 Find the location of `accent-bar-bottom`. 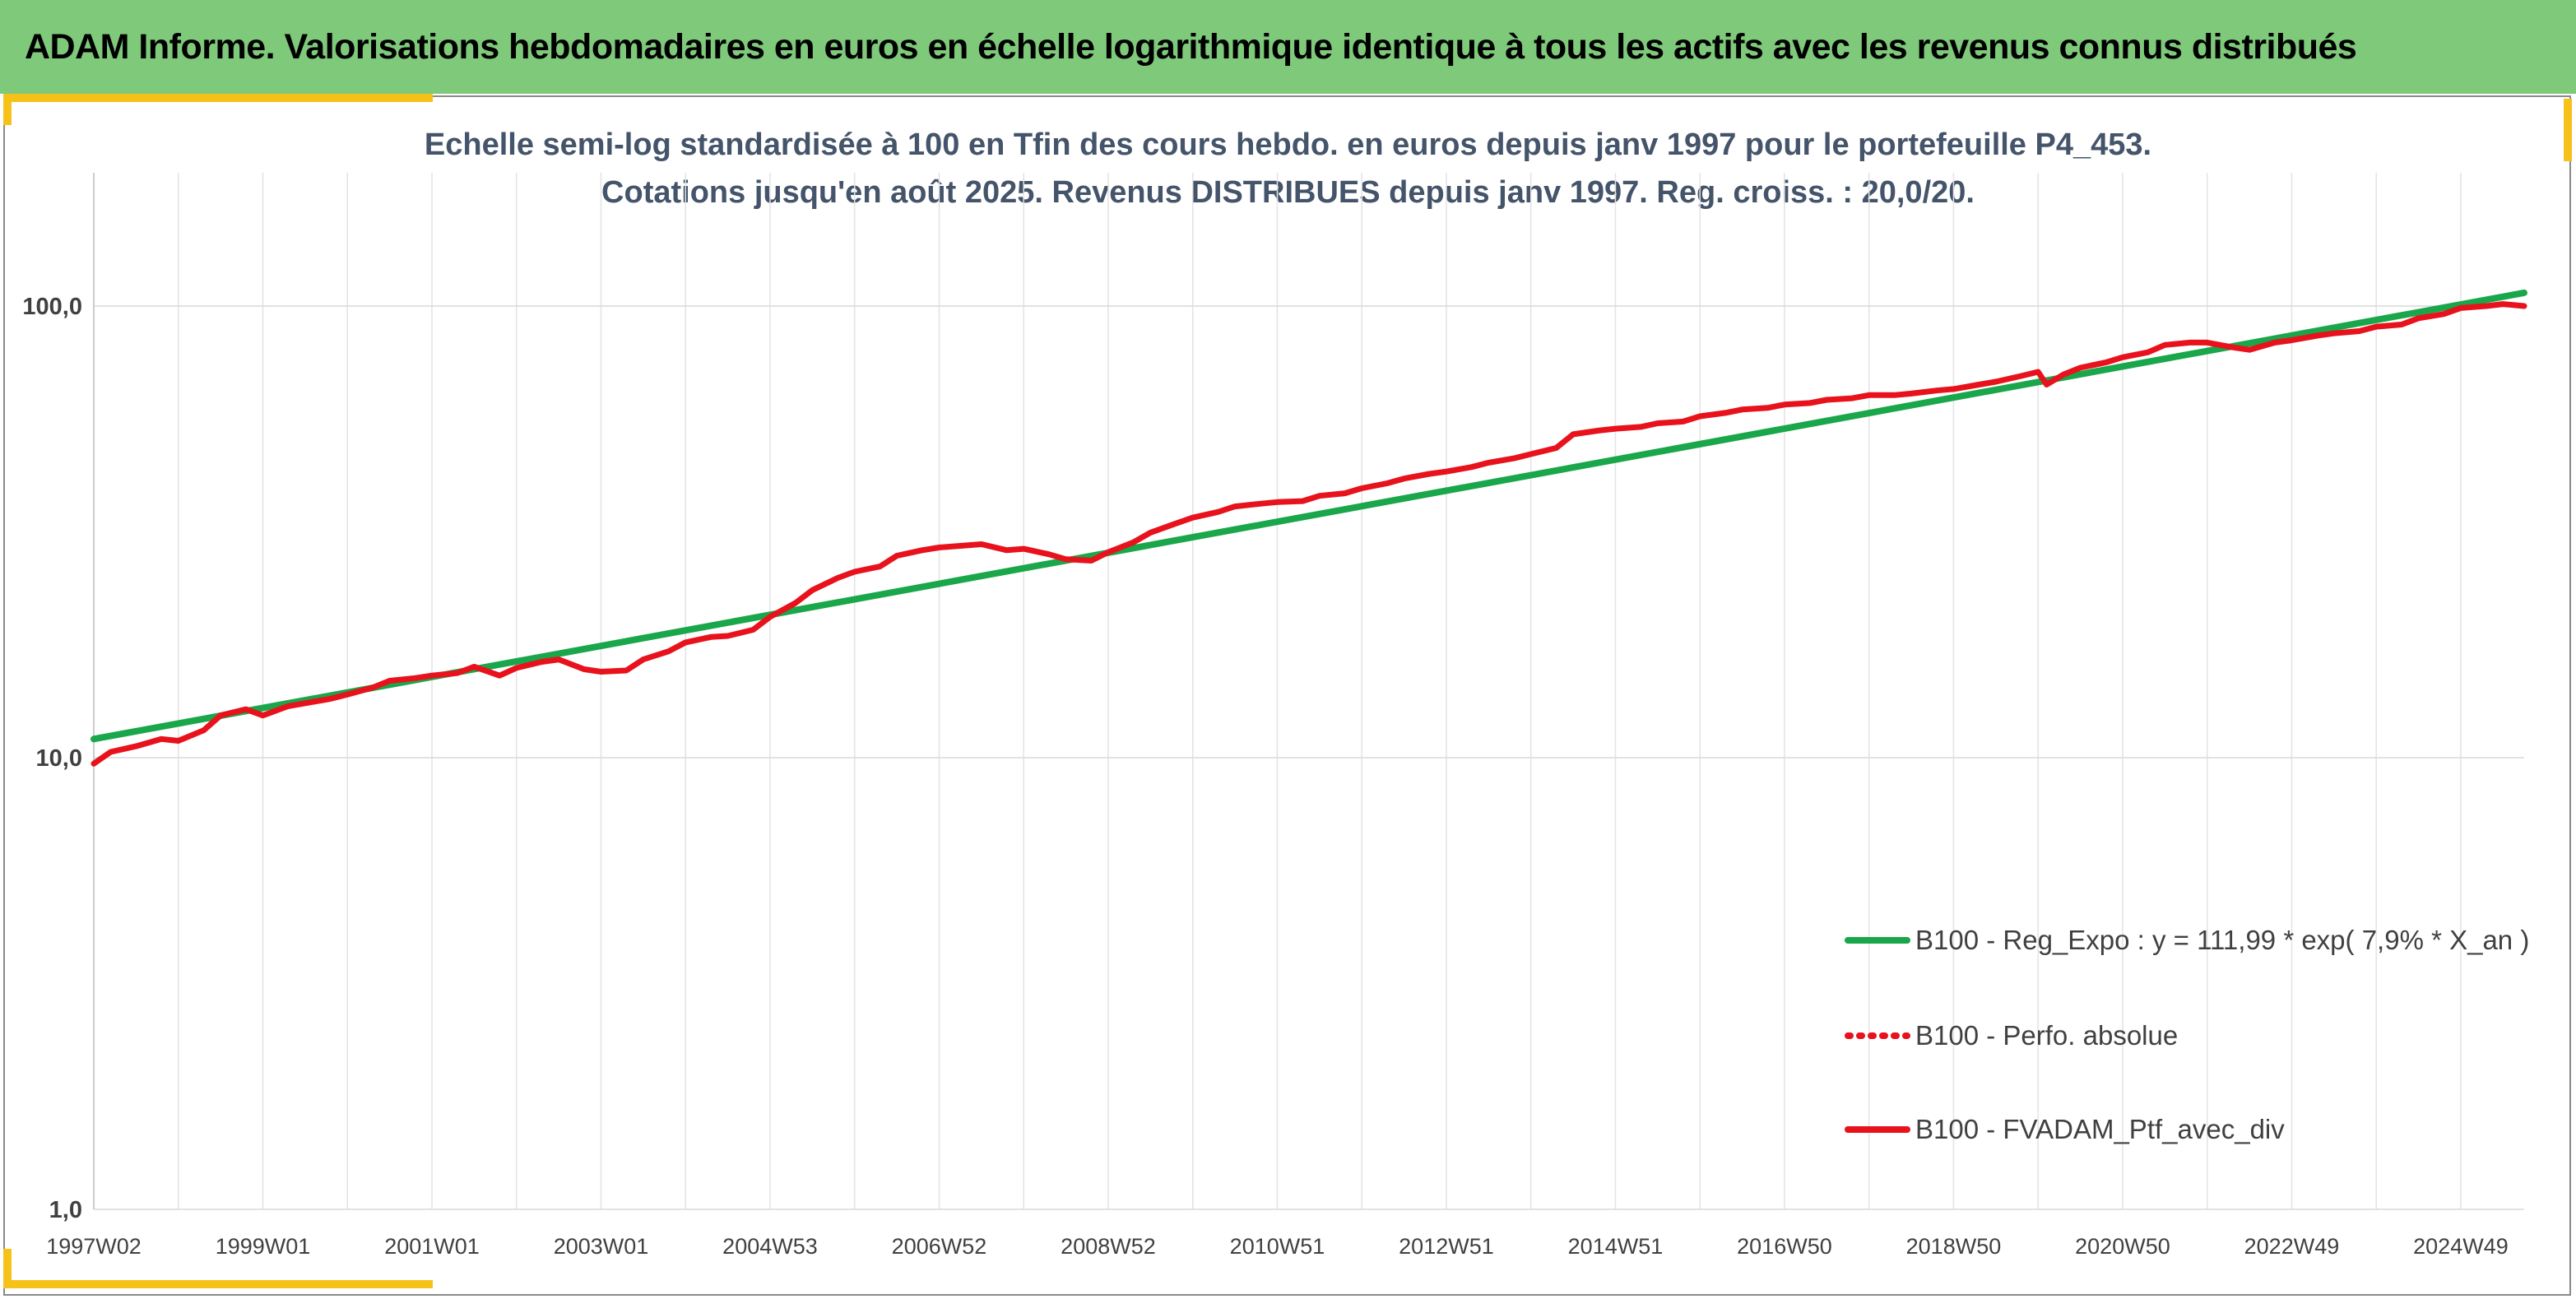

accent-bar-bottom is located at coordinates (218, 1284).